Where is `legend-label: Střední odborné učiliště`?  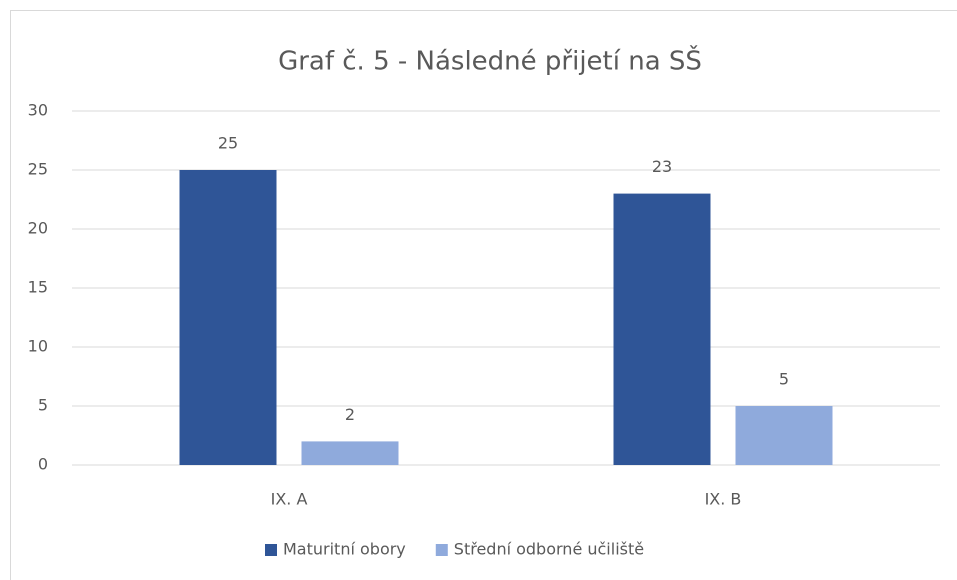
legend-label: Střední odborné učiliště is located at coordinates (549, 549).